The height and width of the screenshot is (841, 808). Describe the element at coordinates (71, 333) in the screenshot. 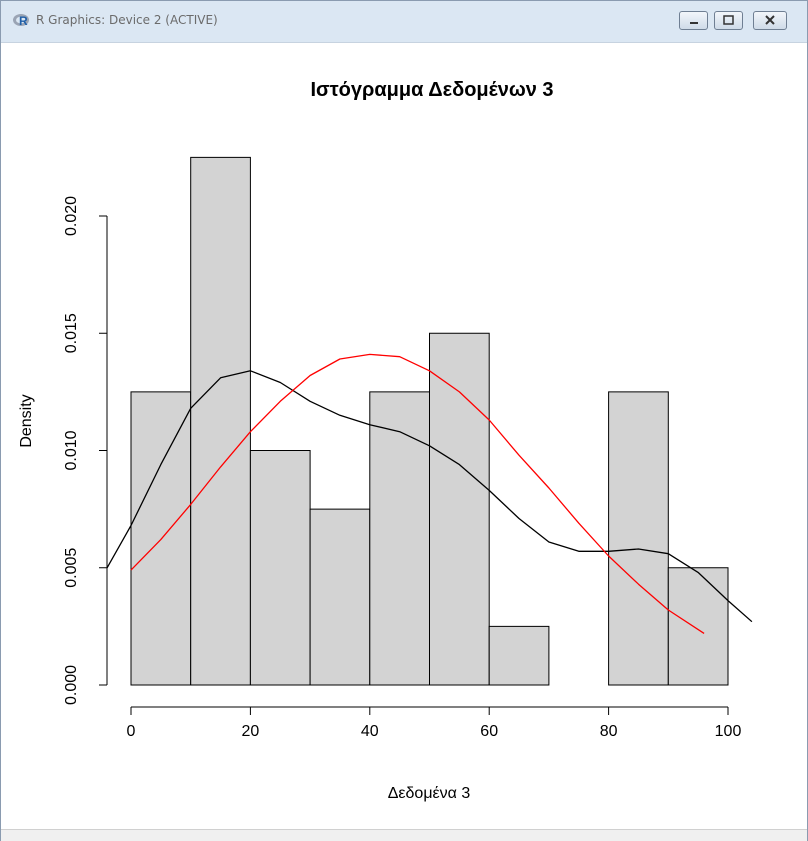

I see `y-tick-label-3: 0.015` at that location.